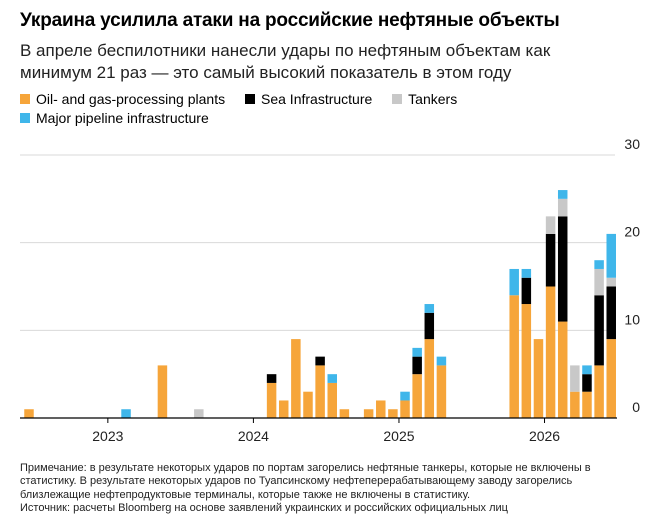 The image size is (648, 532). Describe the element at coordinates (317, 99) in the screenshot. I see `legend-label-sea: Sea Infrastructure` at that location.